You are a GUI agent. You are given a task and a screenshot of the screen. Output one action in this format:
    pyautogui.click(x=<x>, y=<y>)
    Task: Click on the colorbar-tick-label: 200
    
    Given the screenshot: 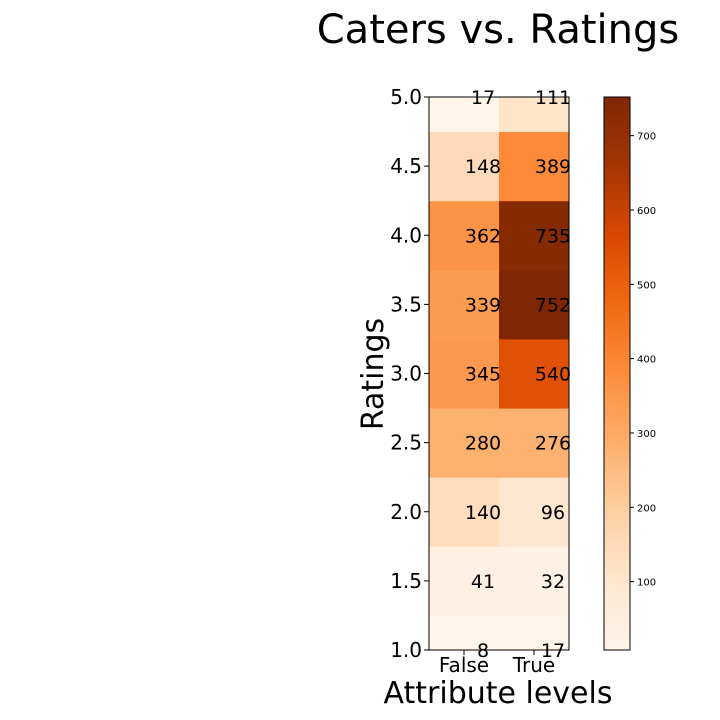 What is the action you would take?
    pyautogui.click(x=646, y=508)
    